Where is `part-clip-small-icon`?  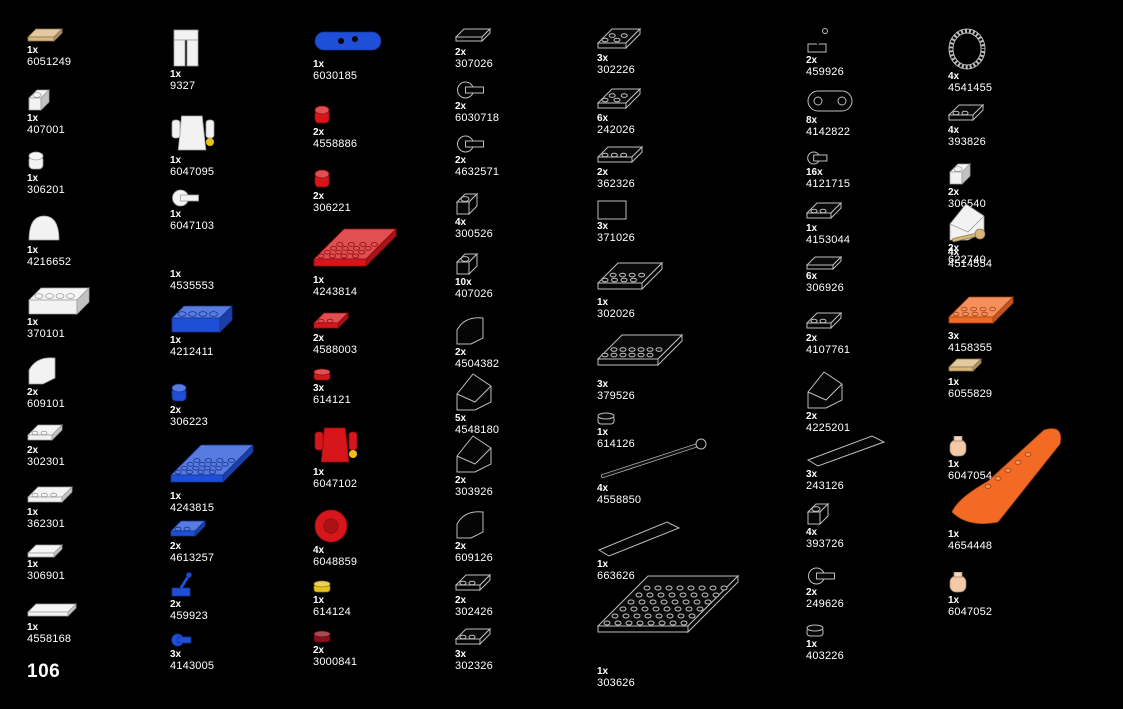
part-clip-small-icon is located at coordinates (817, 158).